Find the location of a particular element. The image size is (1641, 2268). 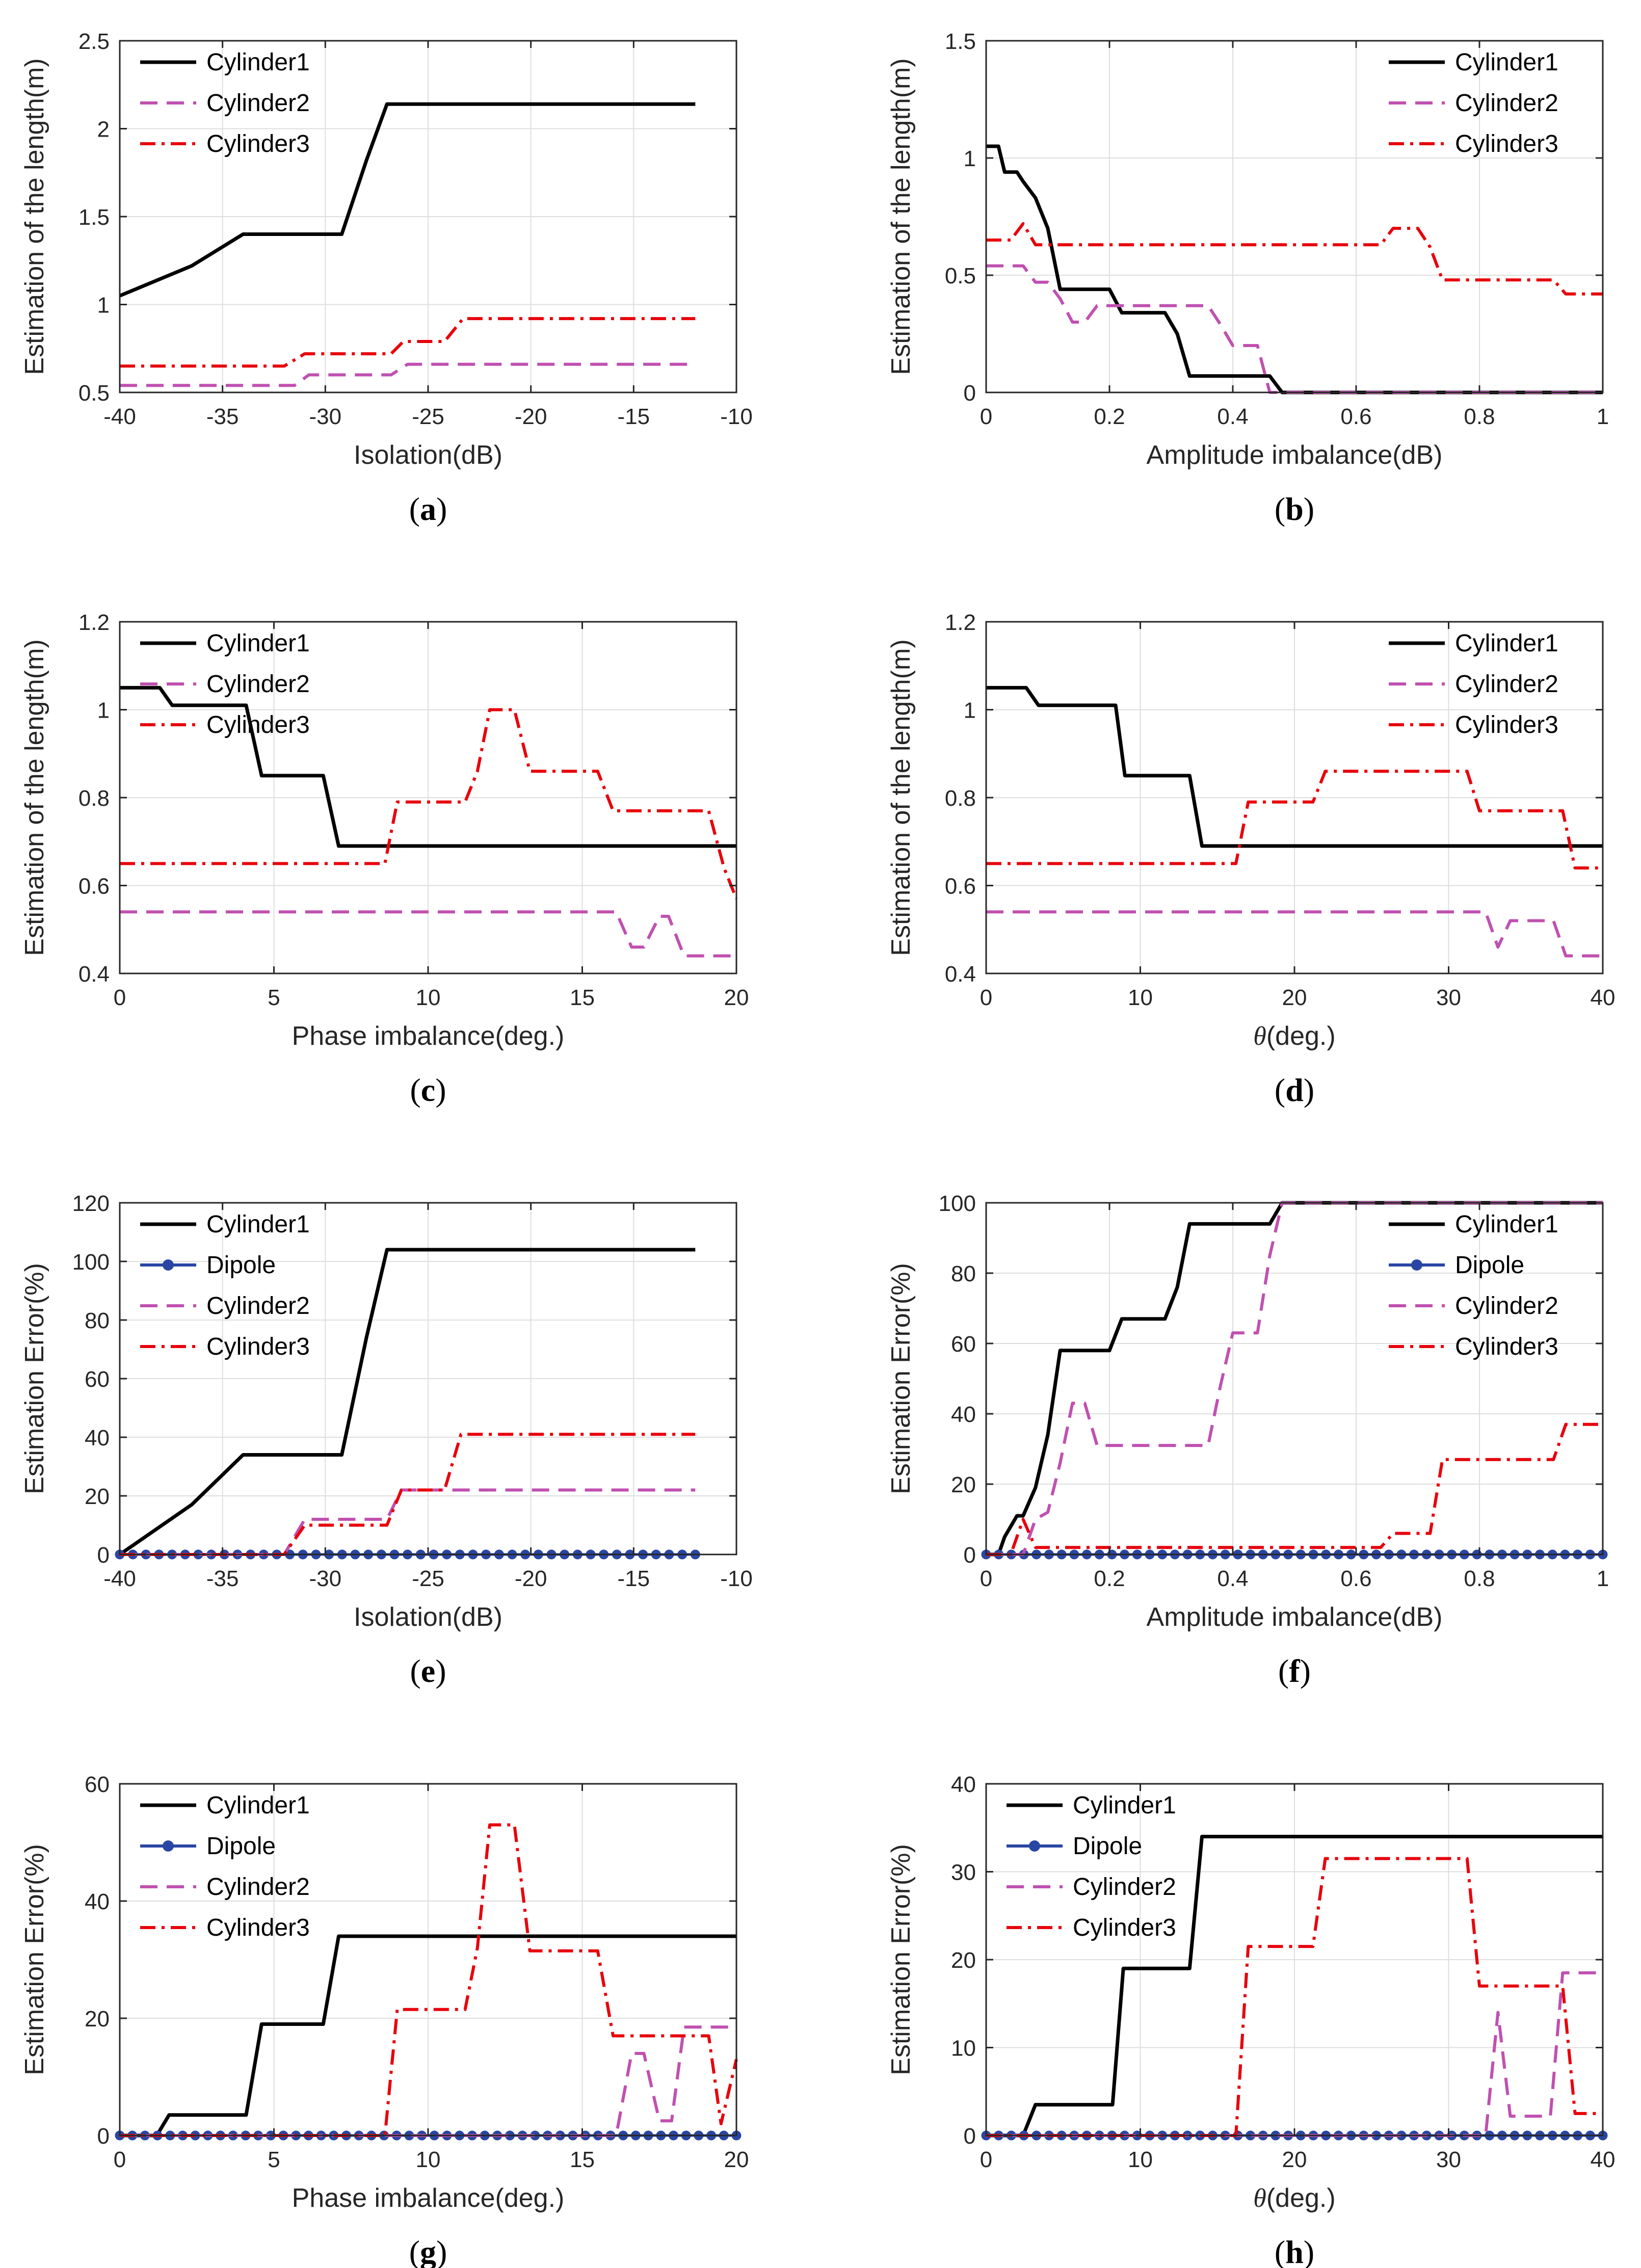

y-tick-label: 30 is located at coordinates (964, 1872).